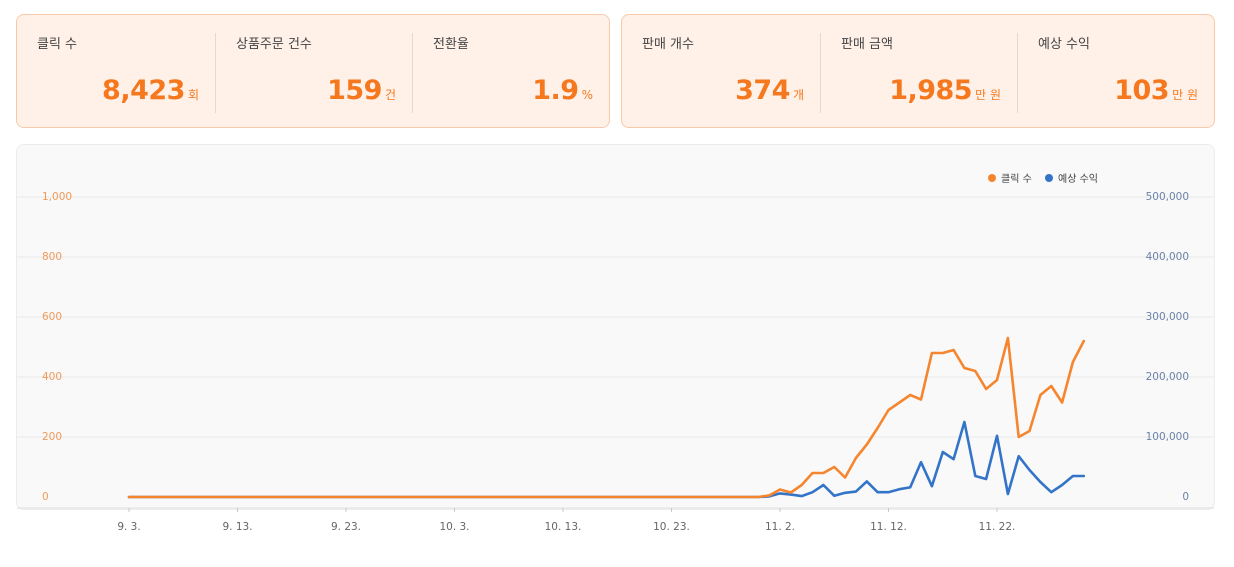 This screenshot has height=567, width=1234. I want to click on metric-orders: 상품주문 건수 159 건, so click(313, 73).